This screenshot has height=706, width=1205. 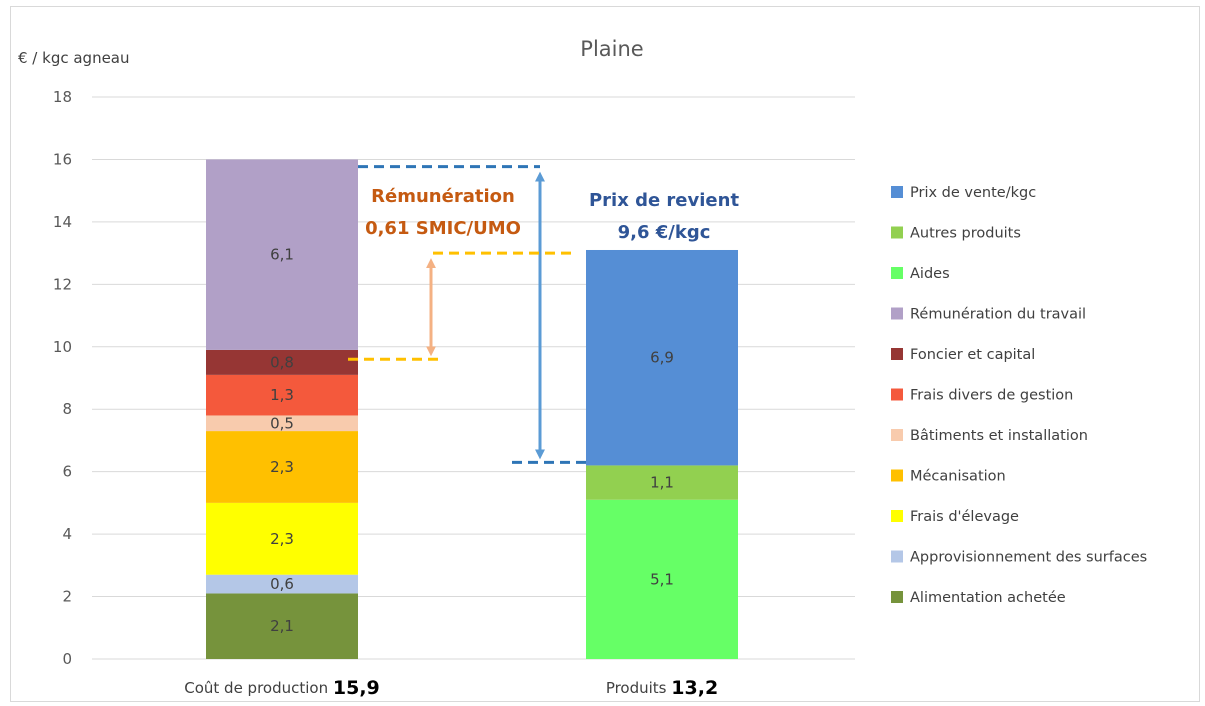 What do you see at coordinates (973, 193) in the screenshot?
I see `legend-label: Prix de vente/kgc` at bounding box center [973, 193].